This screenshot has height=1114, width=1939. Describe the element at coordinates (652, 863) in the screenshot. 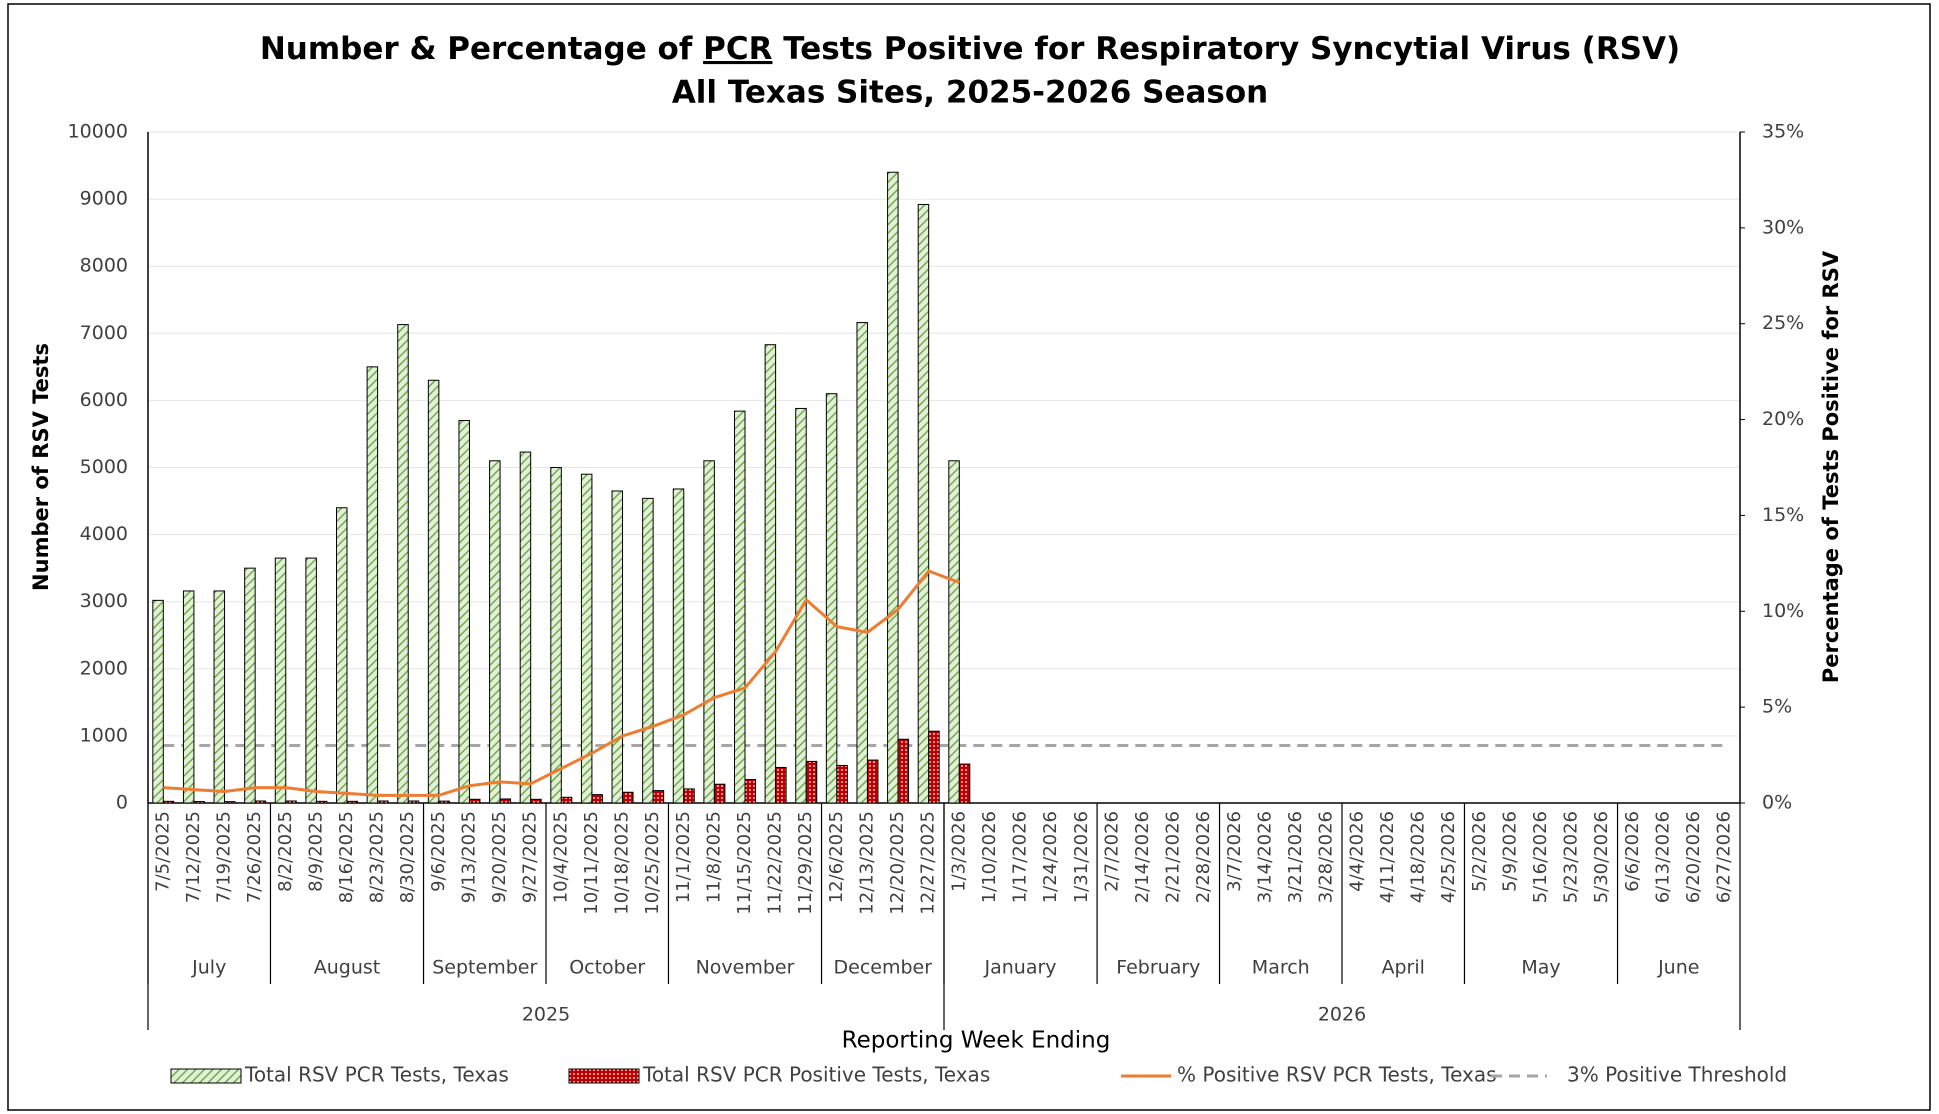

I see `x-tick-label: 10/25/2025` at that location.